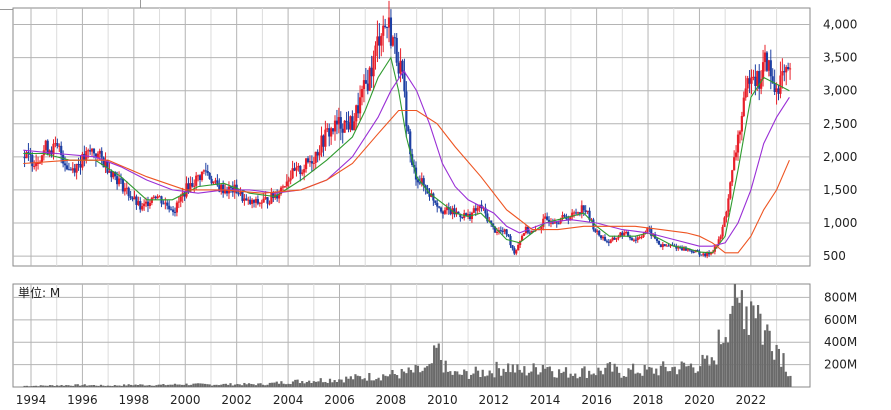 The height and width of the screenshot is (410, 891). Describe the element at coordinates (442, 400) in the screenshot. I see `x-tick-label: 2010` at that location.